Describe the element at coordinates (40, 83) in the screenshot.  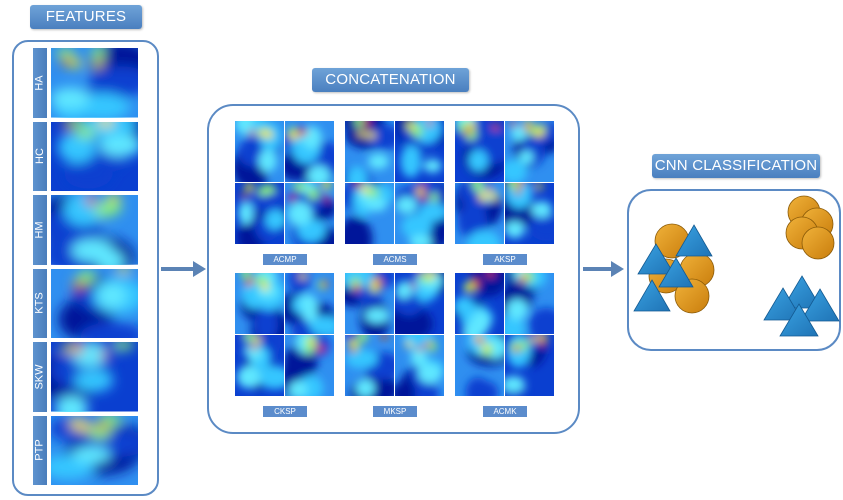
I see `feature-label: HA` at that location.